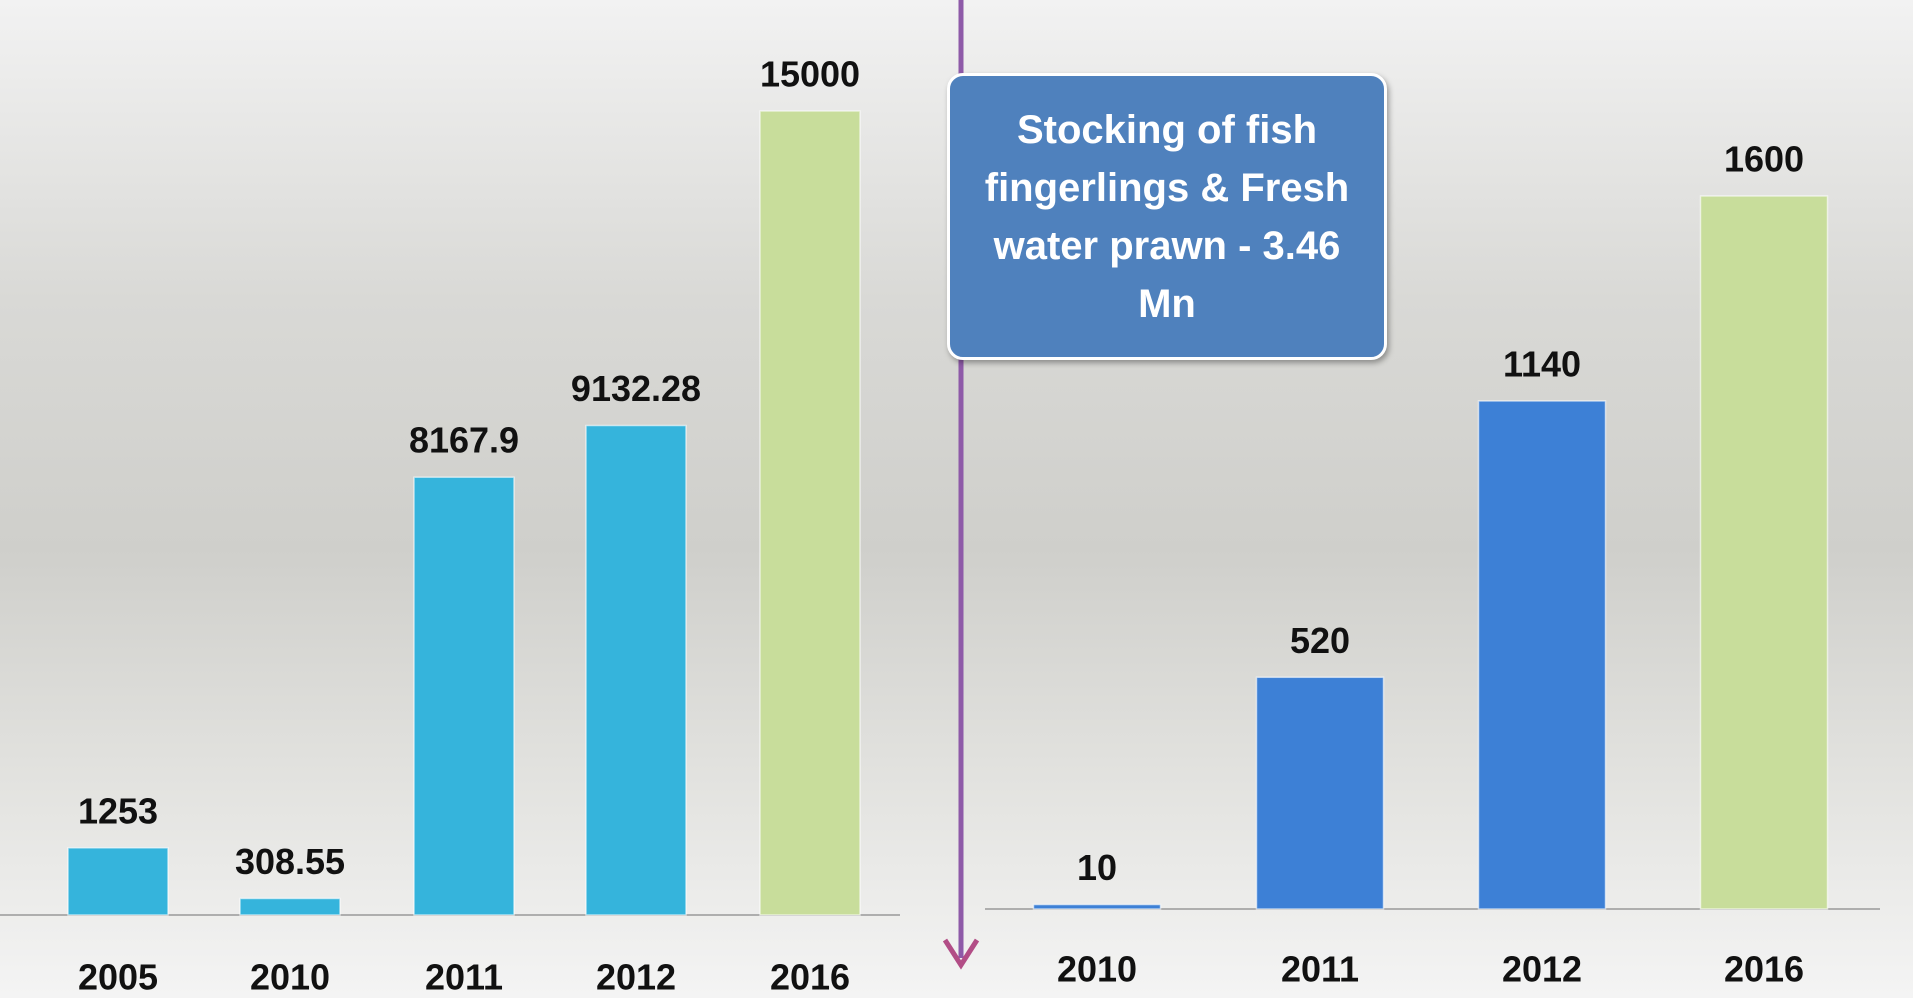  I want to click on data-label: 8167.9, so click(464, 440).